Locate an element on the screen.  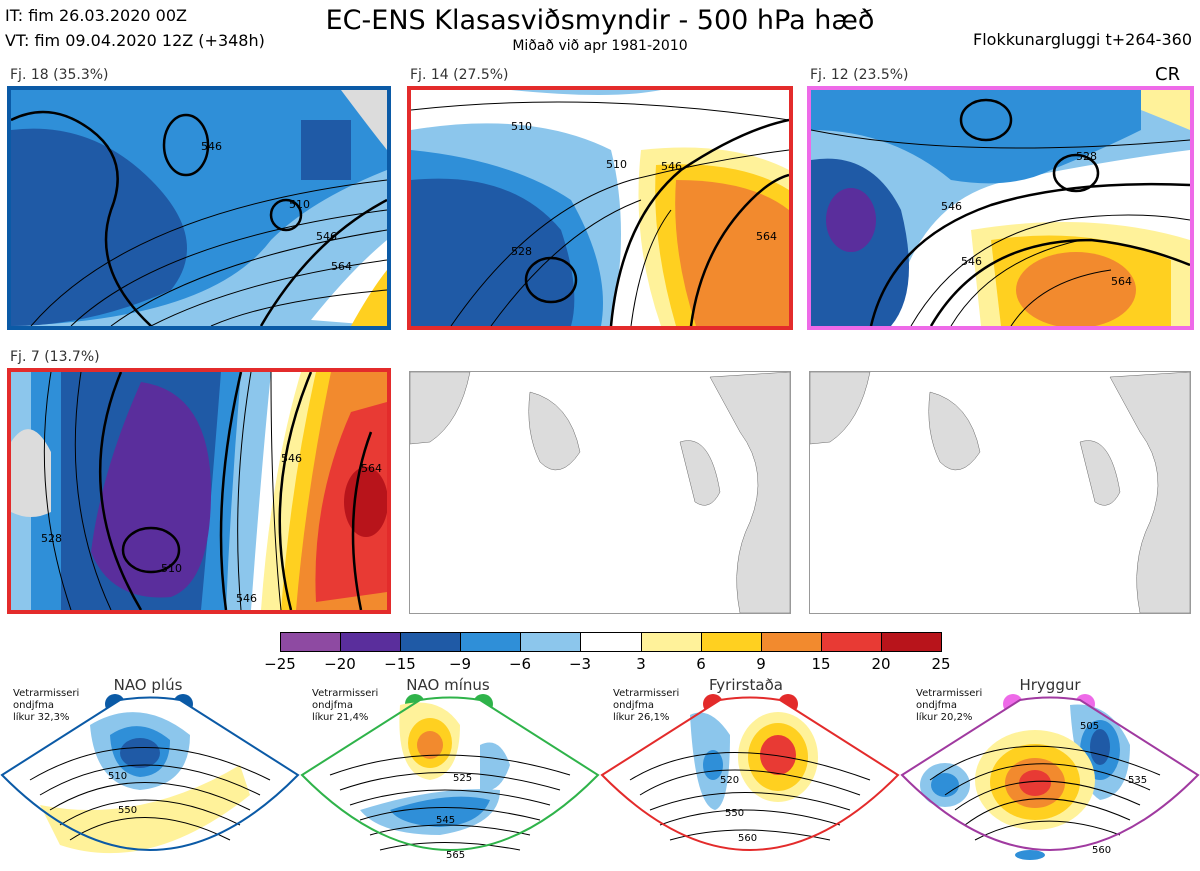
regime-prob: líkur 21,4% is located at coordinates (340, 717).